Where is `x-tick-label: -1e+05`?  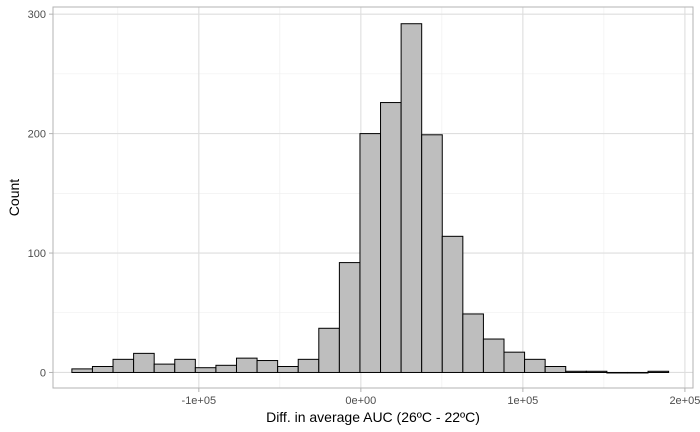
x-tick-label: -1e+05 is located at coordinates (199, 401).